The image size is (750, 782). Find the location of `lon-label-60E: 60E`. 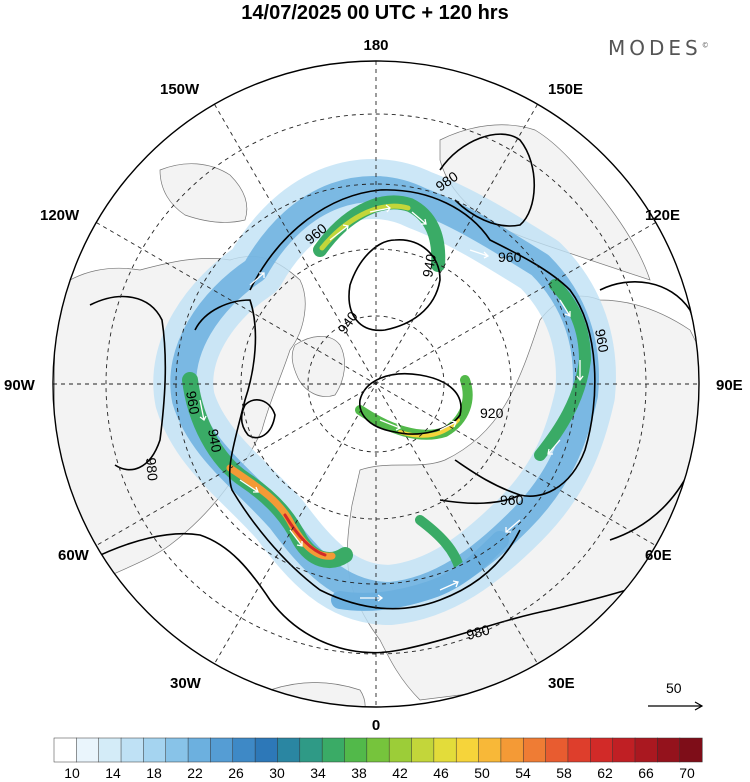

lon-label-60E: 60E is located at coordinates (658, 555).